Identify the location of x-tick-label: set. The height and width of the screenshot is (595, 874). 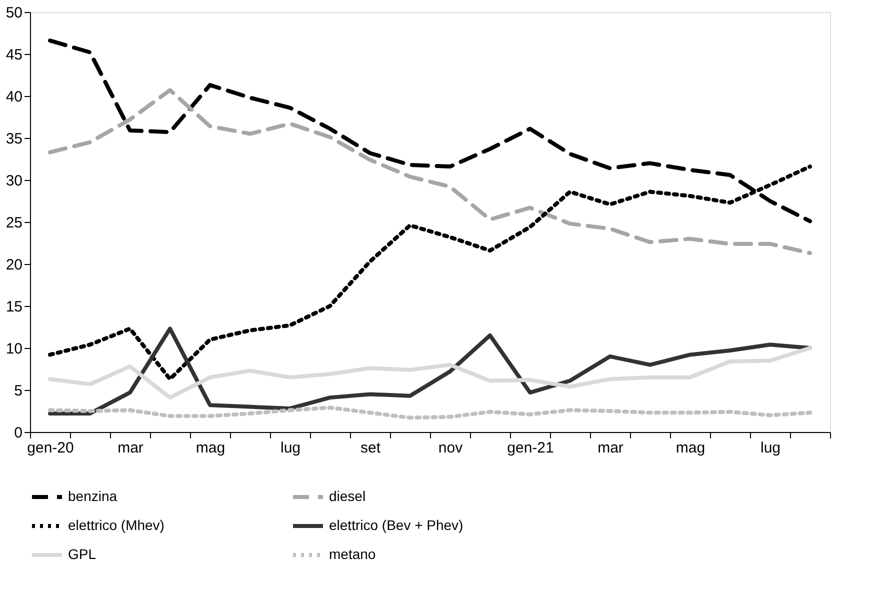
(371, 448).